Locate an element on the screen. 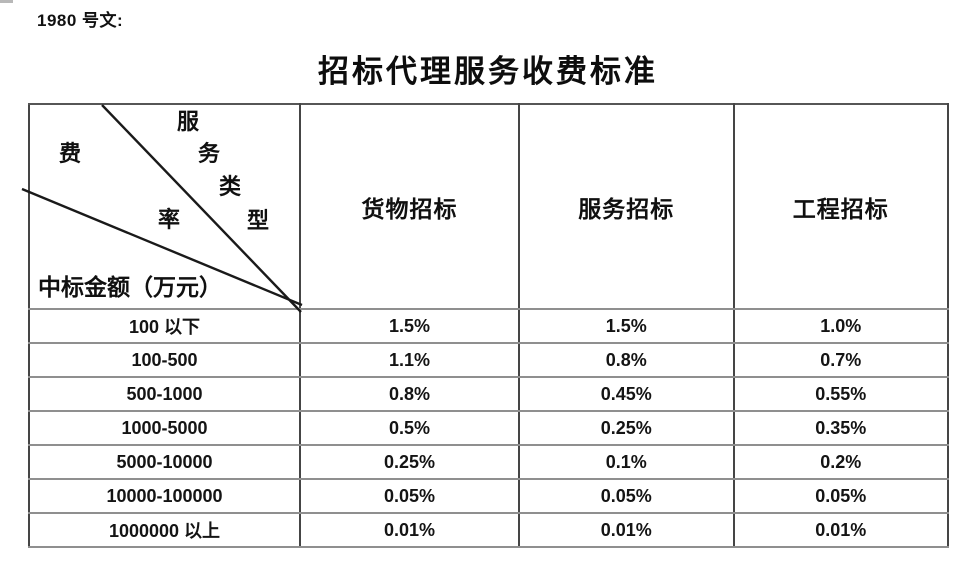  corner-amount-axis-label: 中标金额（万元） is located at coordinates (130, 287).